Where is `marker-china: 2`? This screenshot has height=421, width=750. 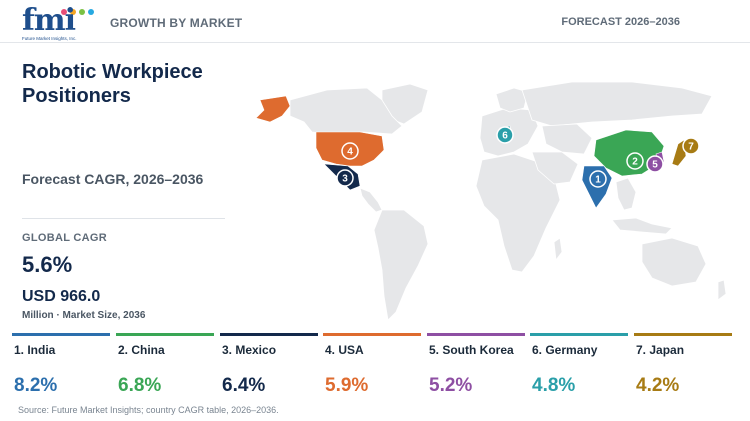 marker-china: 2 is located at coordinates (635, 161).